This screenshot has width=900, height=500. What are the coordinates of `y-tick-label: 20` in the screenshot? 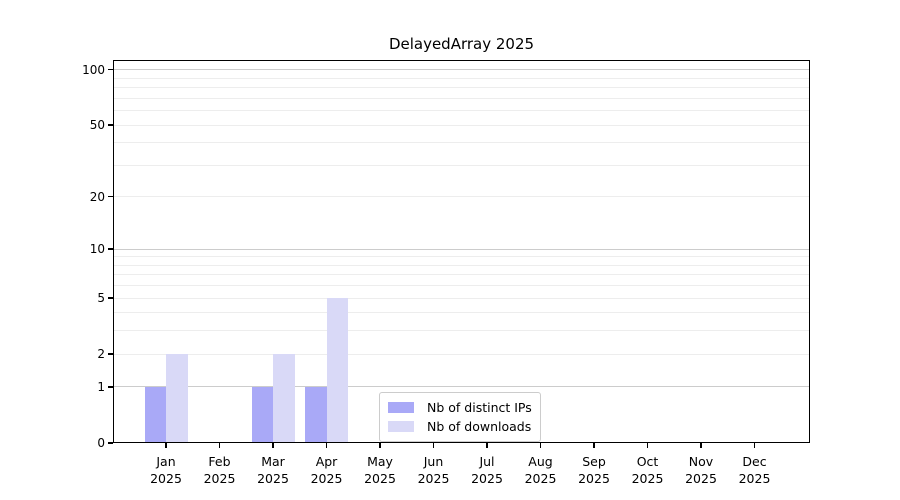 It's located at (97, 196).